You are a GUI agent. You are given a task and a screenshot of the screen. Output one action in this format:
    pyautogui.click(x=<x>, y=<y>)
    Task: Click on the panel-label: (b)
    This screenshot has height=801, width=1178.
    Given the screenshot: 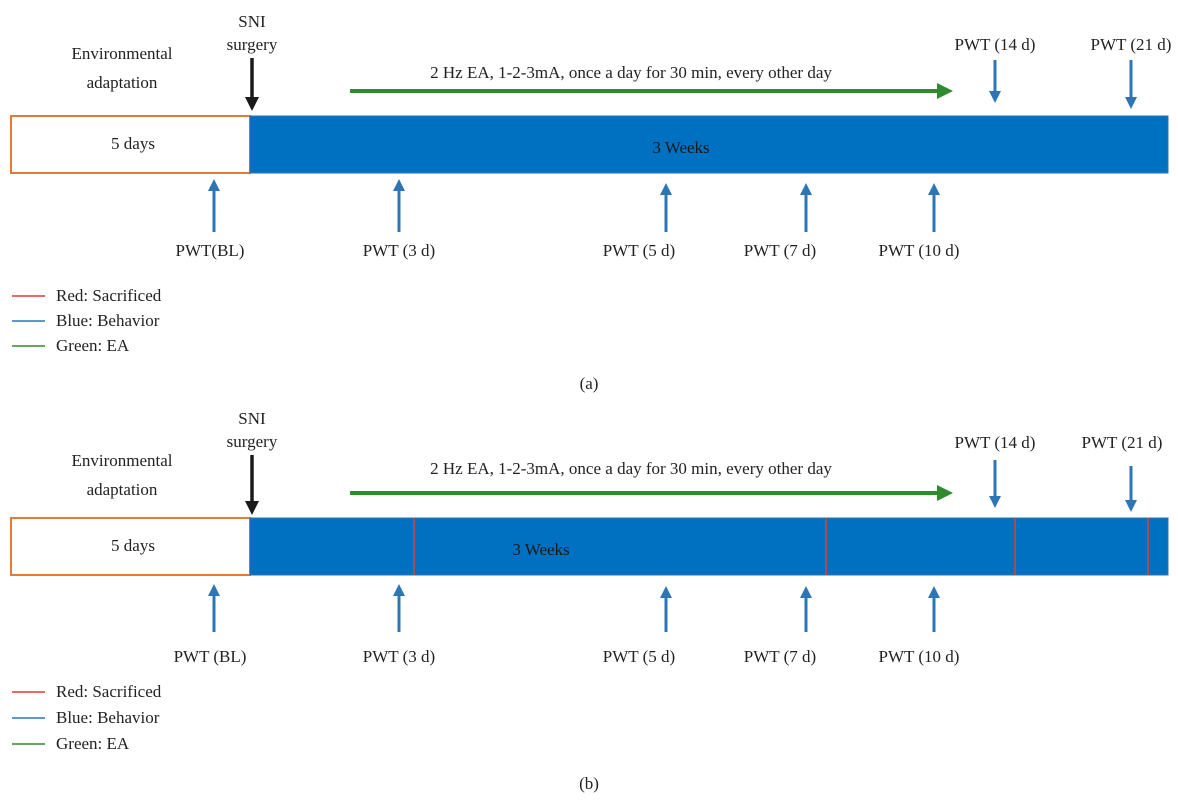 What is the action you would take?
    pyautogui.click(x=589, y=783)
    